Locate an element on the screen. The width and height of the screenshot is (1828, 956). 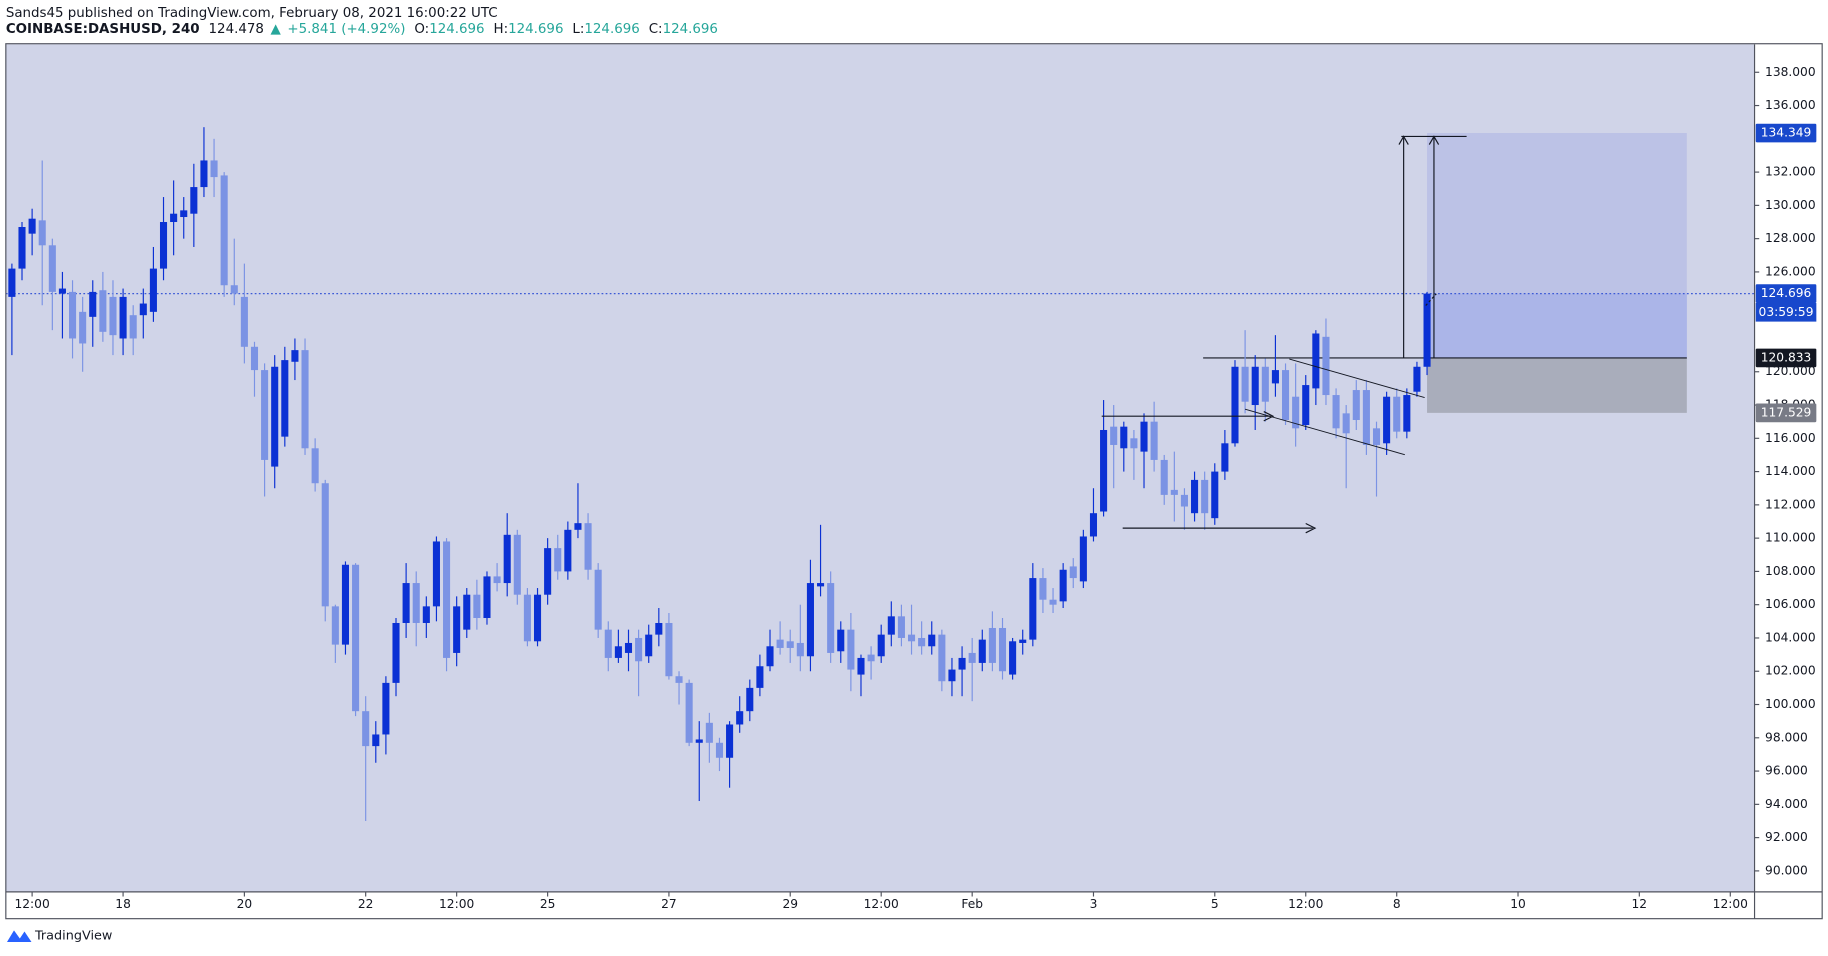
change: +5.841 (+4.92%) is located at coordinates (346, 29).